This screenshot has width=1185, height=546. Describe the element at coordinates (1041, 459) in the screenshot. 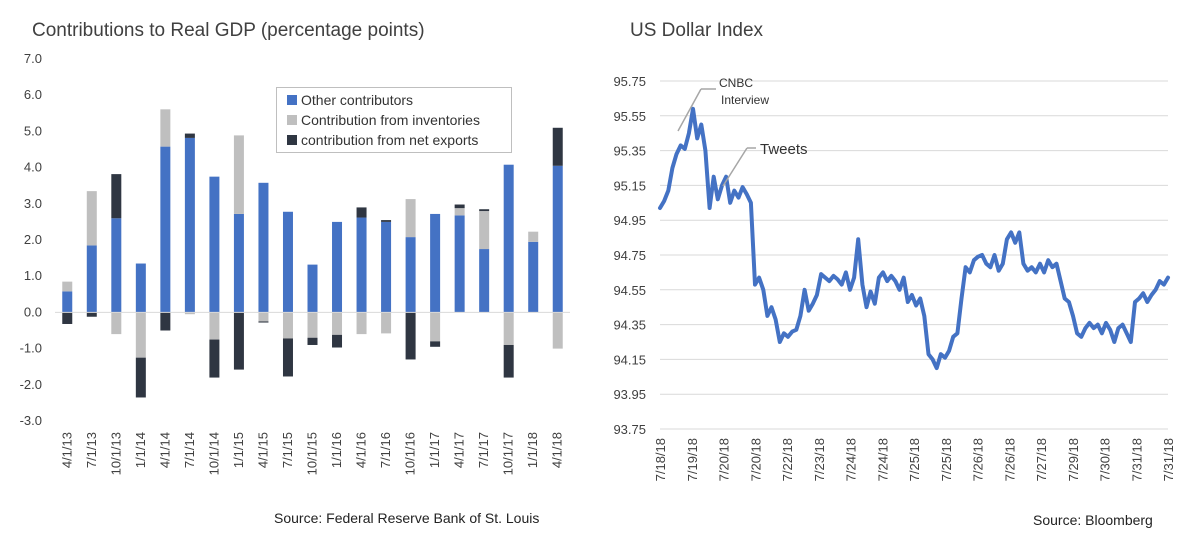

I see `x-tick-label: 7/27/18` at that location.